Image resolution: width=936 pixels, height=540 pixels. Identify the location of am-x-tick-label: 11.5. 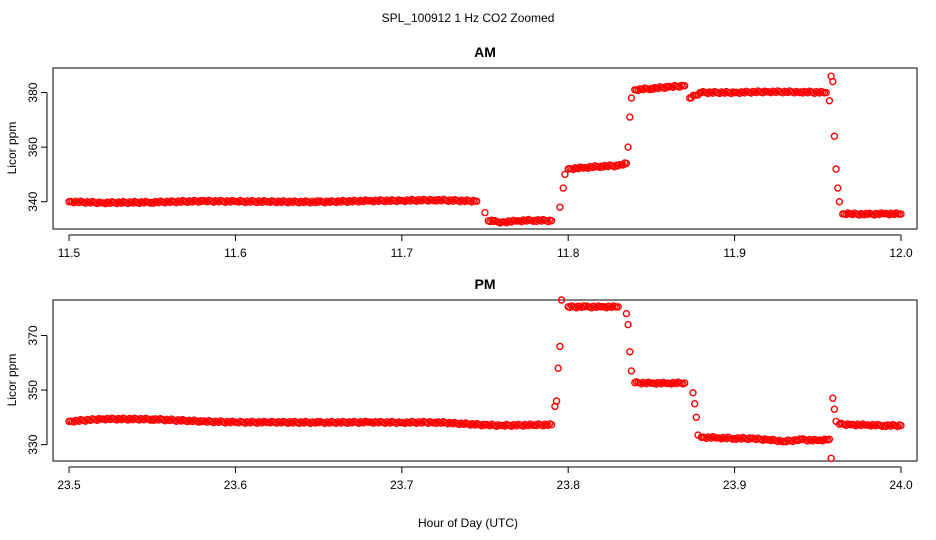
(69, 253).